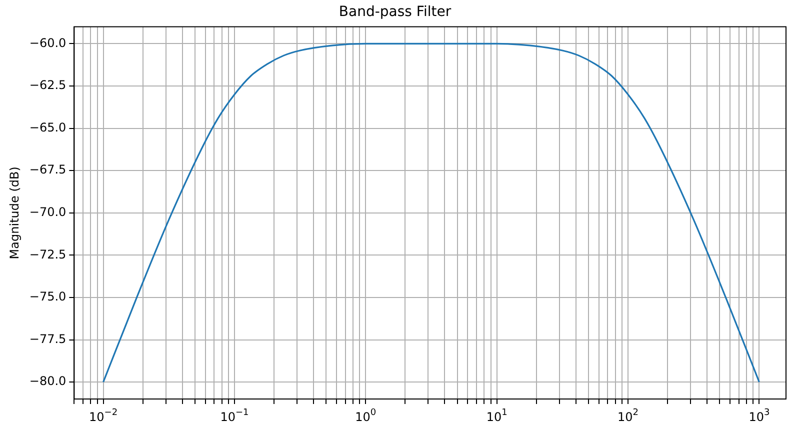 Image resolution: width=788 pixels, height=428 pixels. What do you see at coordinates (47, 339) in the screenshot?
I see `y-tick-label: −77.5` at bounding box center [47, 339].